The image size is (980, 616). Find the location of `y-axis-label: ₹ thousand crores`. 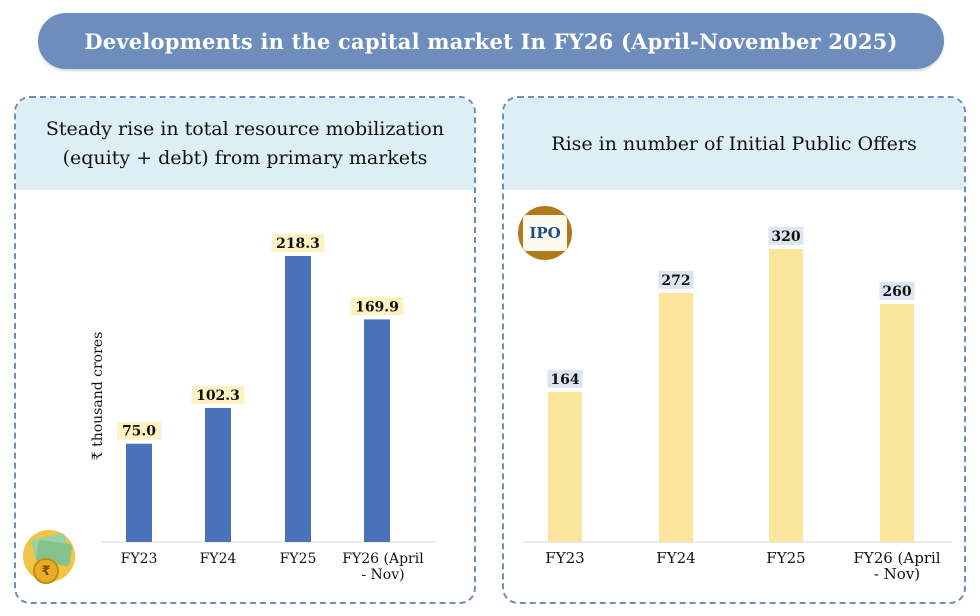

y-axis-label: ₹ thousand crores is located at coordinates (98, 396).